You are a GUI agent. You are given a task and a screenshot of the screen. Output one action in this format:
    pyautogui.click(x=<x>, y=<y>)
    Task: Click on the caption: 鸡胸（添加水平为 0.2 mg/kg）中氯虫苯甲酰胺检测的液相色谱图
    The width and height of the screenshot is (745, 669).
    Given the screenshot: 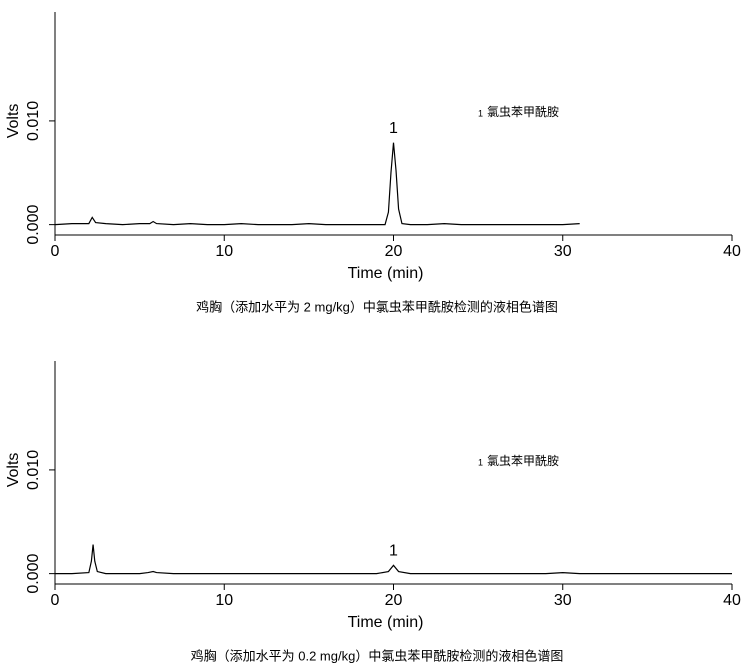 What is the action you would take?
    pyautogui.click(x=377, y=655)
    